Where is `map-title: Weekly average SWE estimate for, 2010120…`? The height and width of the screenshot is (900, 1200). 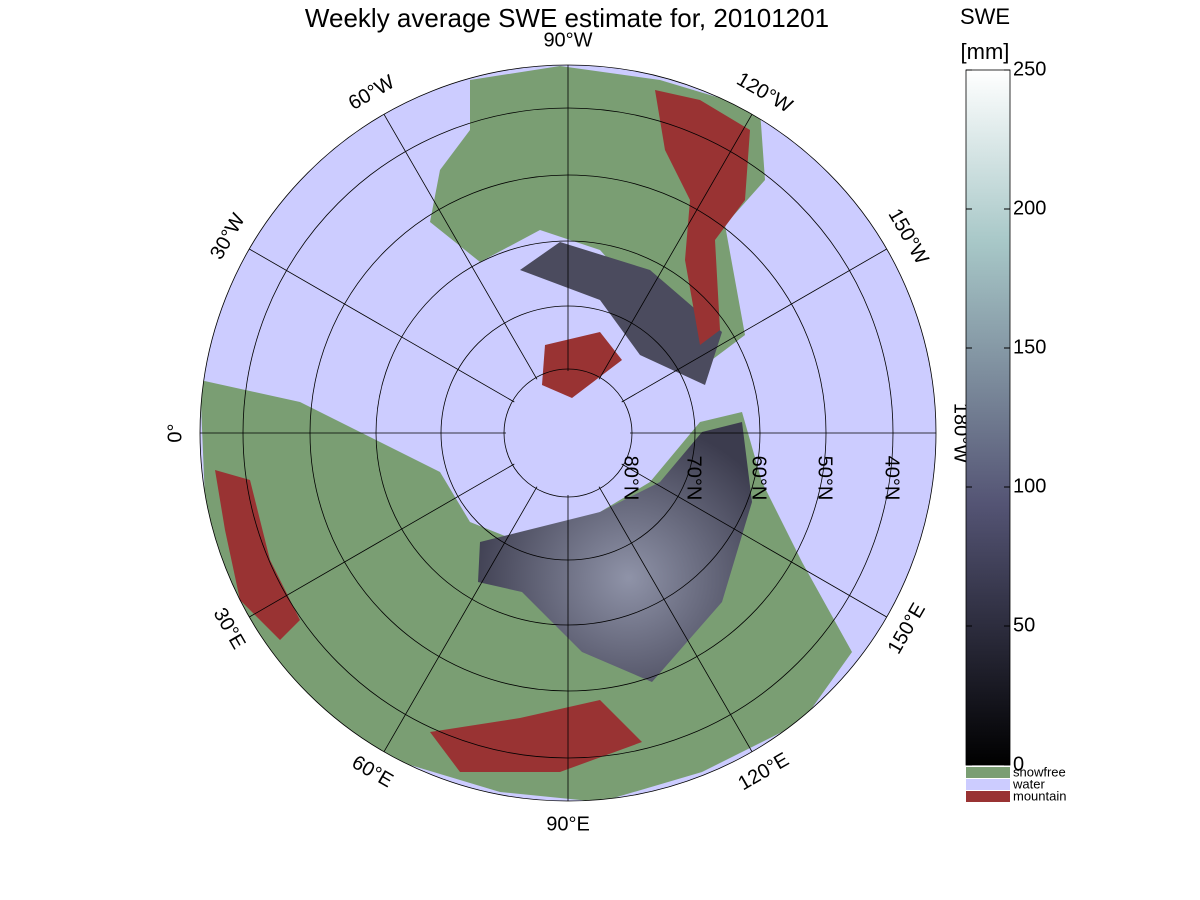
map-title: Weekly average SWE estimate for, 2010120… is located at coordinates (567, 18).